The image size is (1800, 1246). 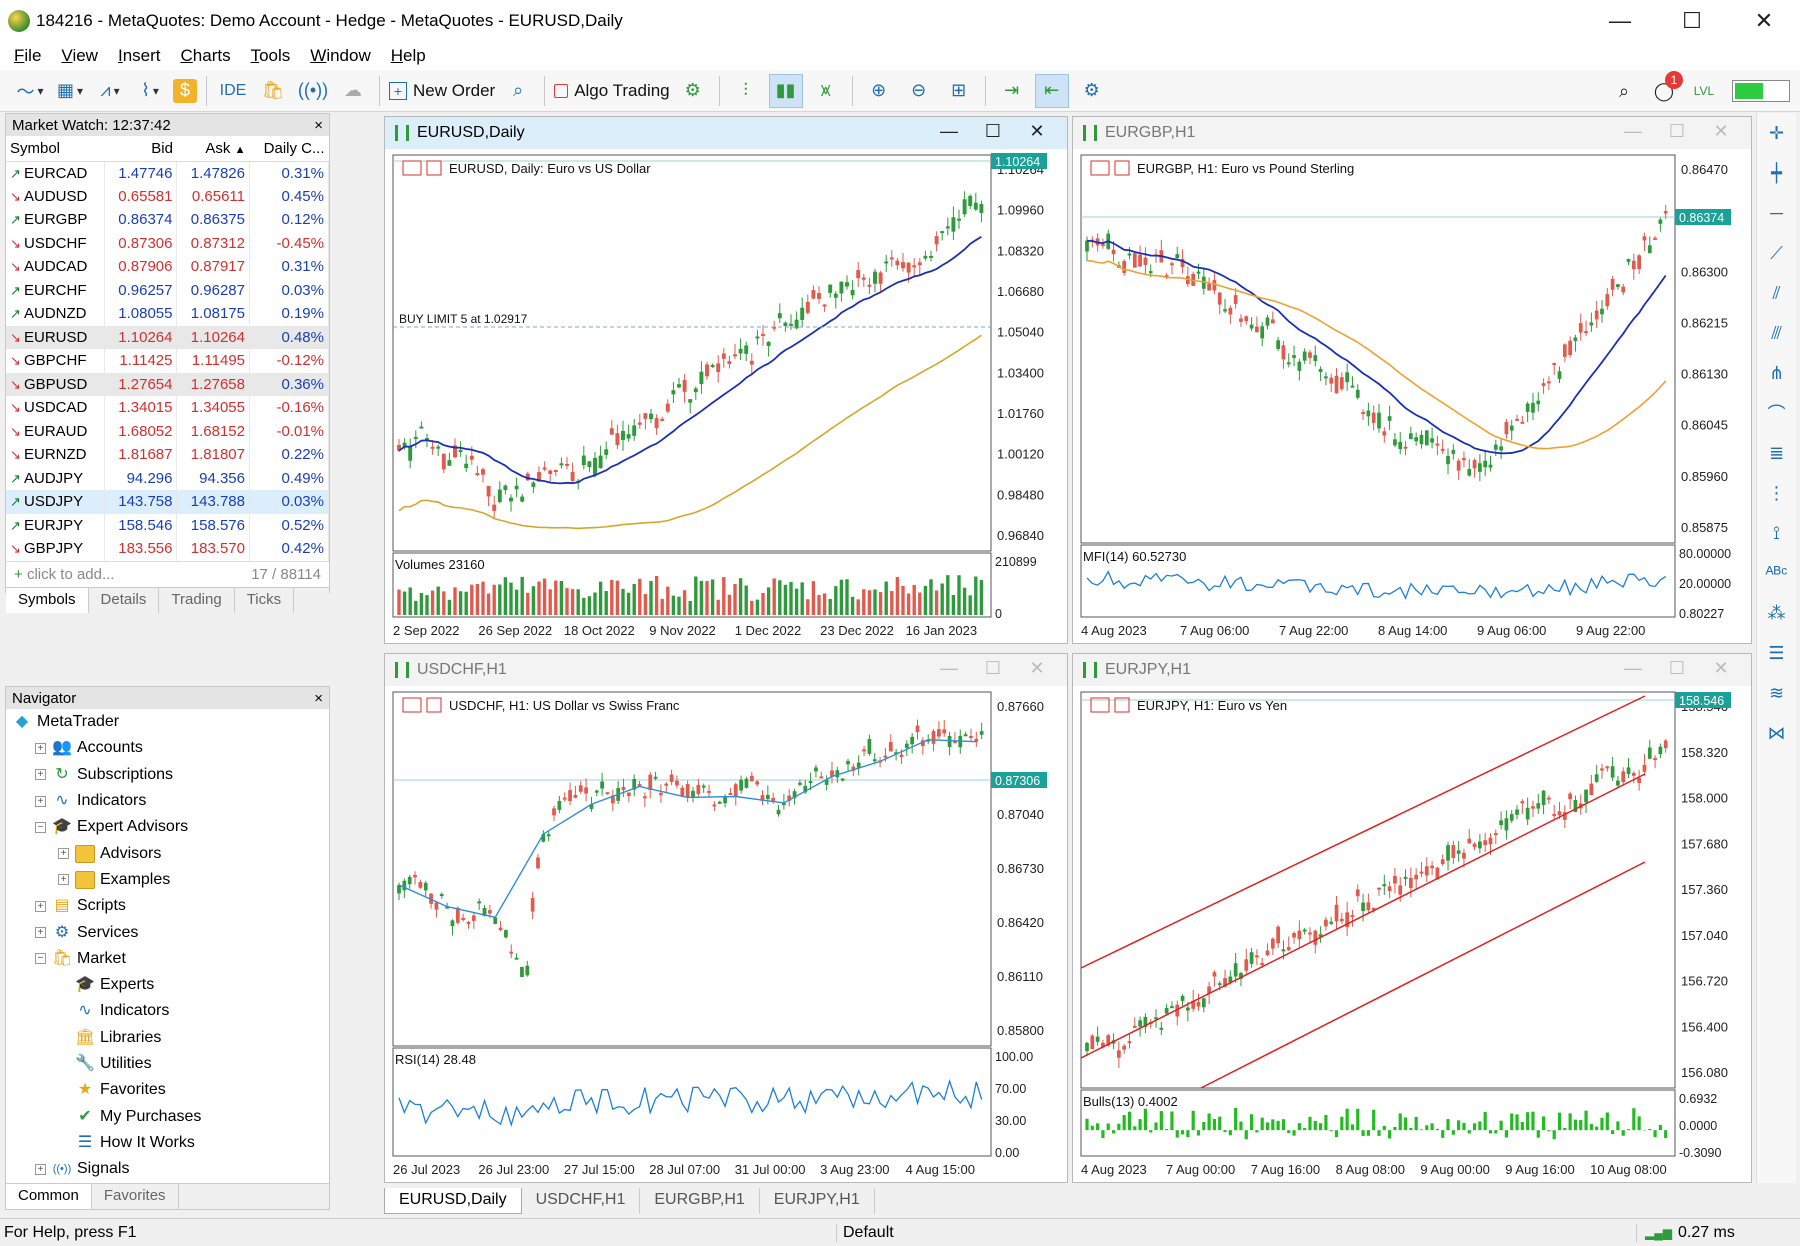 I want to click on algo-trading-button: Algo Trading, so click(x=612, y=91).